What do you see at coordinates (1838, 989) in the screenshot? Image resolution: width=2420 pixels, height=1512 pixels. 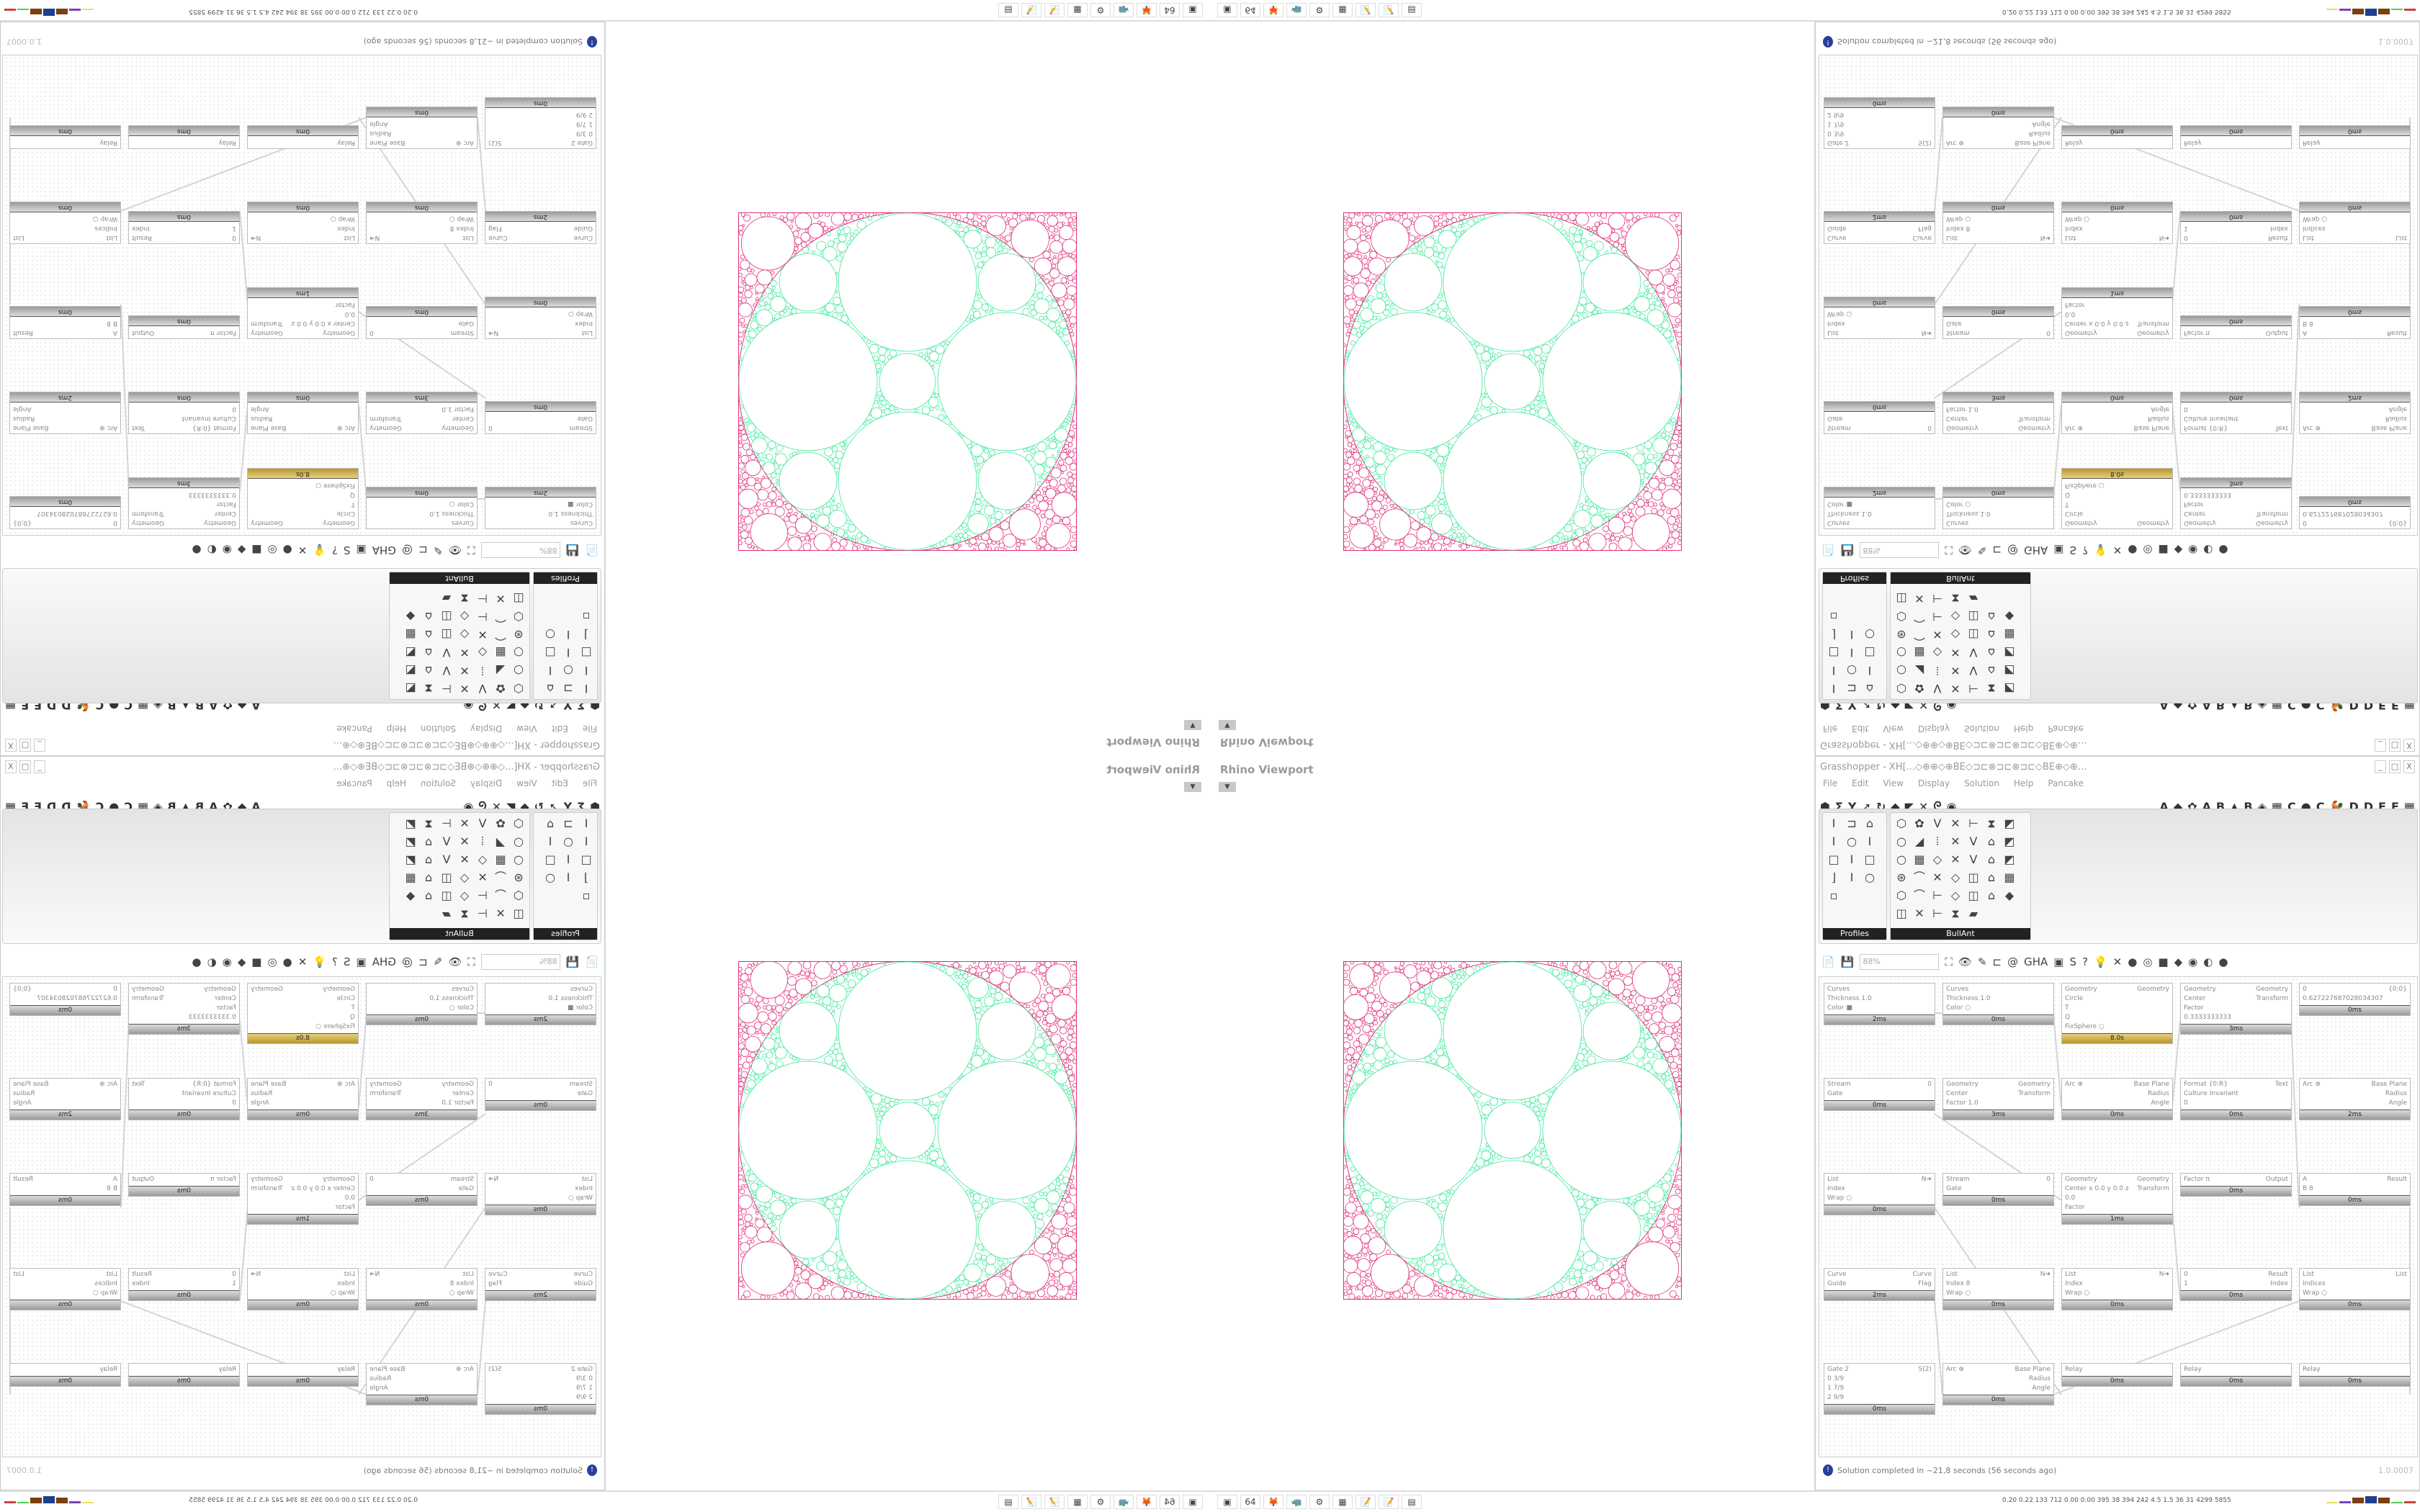 I see `node-input: Curves` at bounding box center [1838, 989].